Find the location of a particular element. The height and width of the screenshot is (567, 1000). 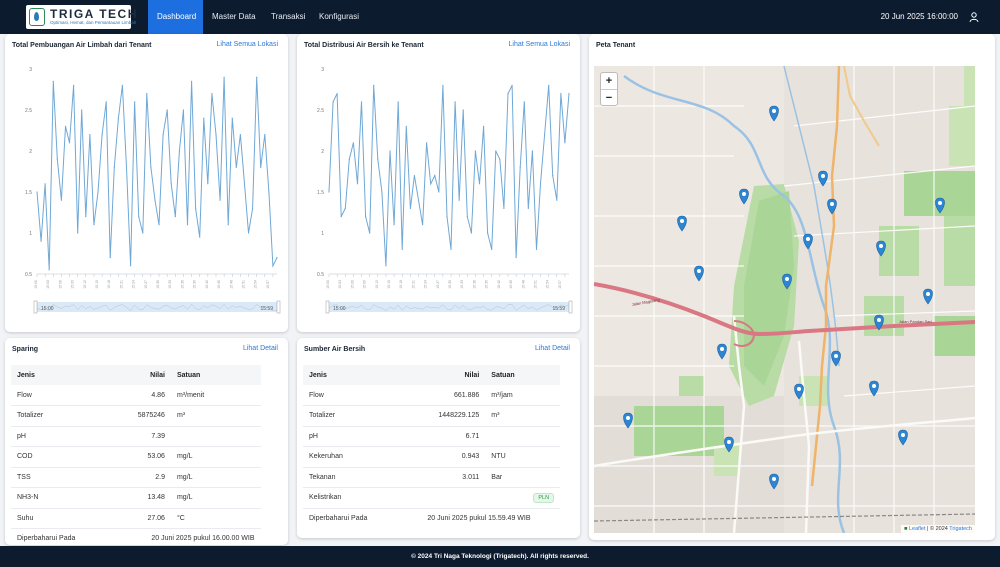

x-tick-label: 15:15 is located at coordinates (97, 284).